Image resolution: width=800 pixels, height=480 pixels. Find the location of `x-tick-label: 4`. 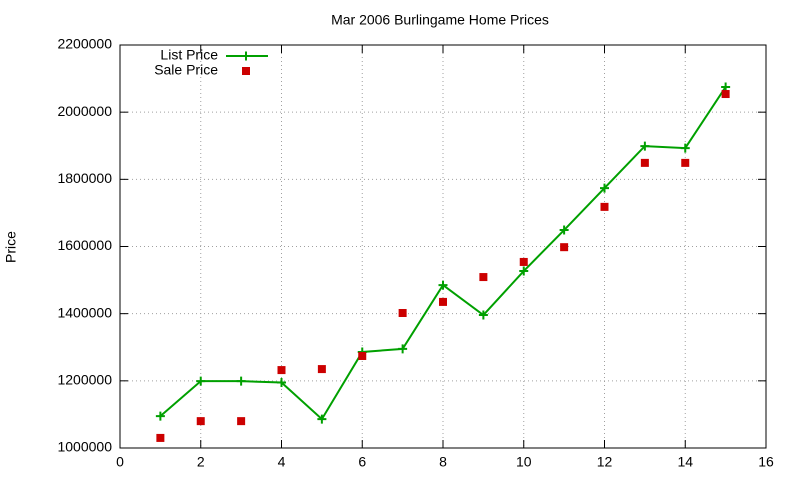

x-tick-label: 4 is located at coordinates (282, 462).